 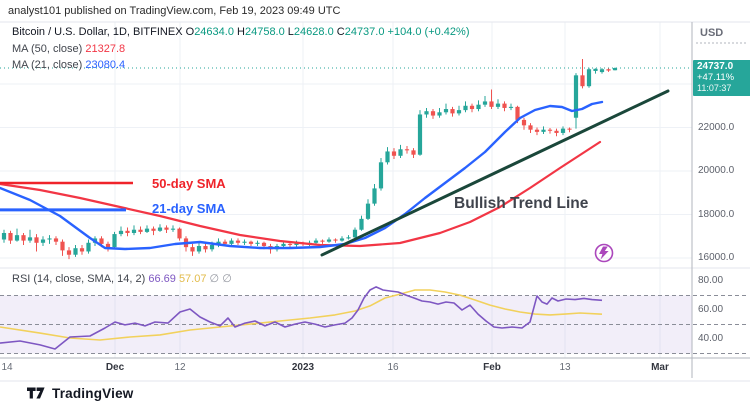 What do you see at coordinates (716, 257) in the screenshot?
I see `price-tick-label: 16000.0` at bounding box center [716, 257].